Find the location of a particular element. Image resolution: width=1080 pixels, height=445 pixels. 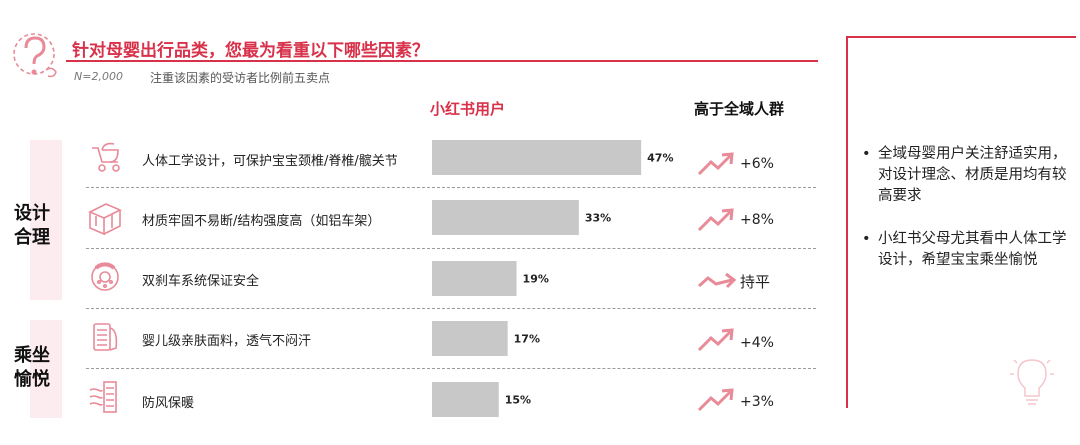

bar-value-label-3: 17% is located at coordinates (527, 339).